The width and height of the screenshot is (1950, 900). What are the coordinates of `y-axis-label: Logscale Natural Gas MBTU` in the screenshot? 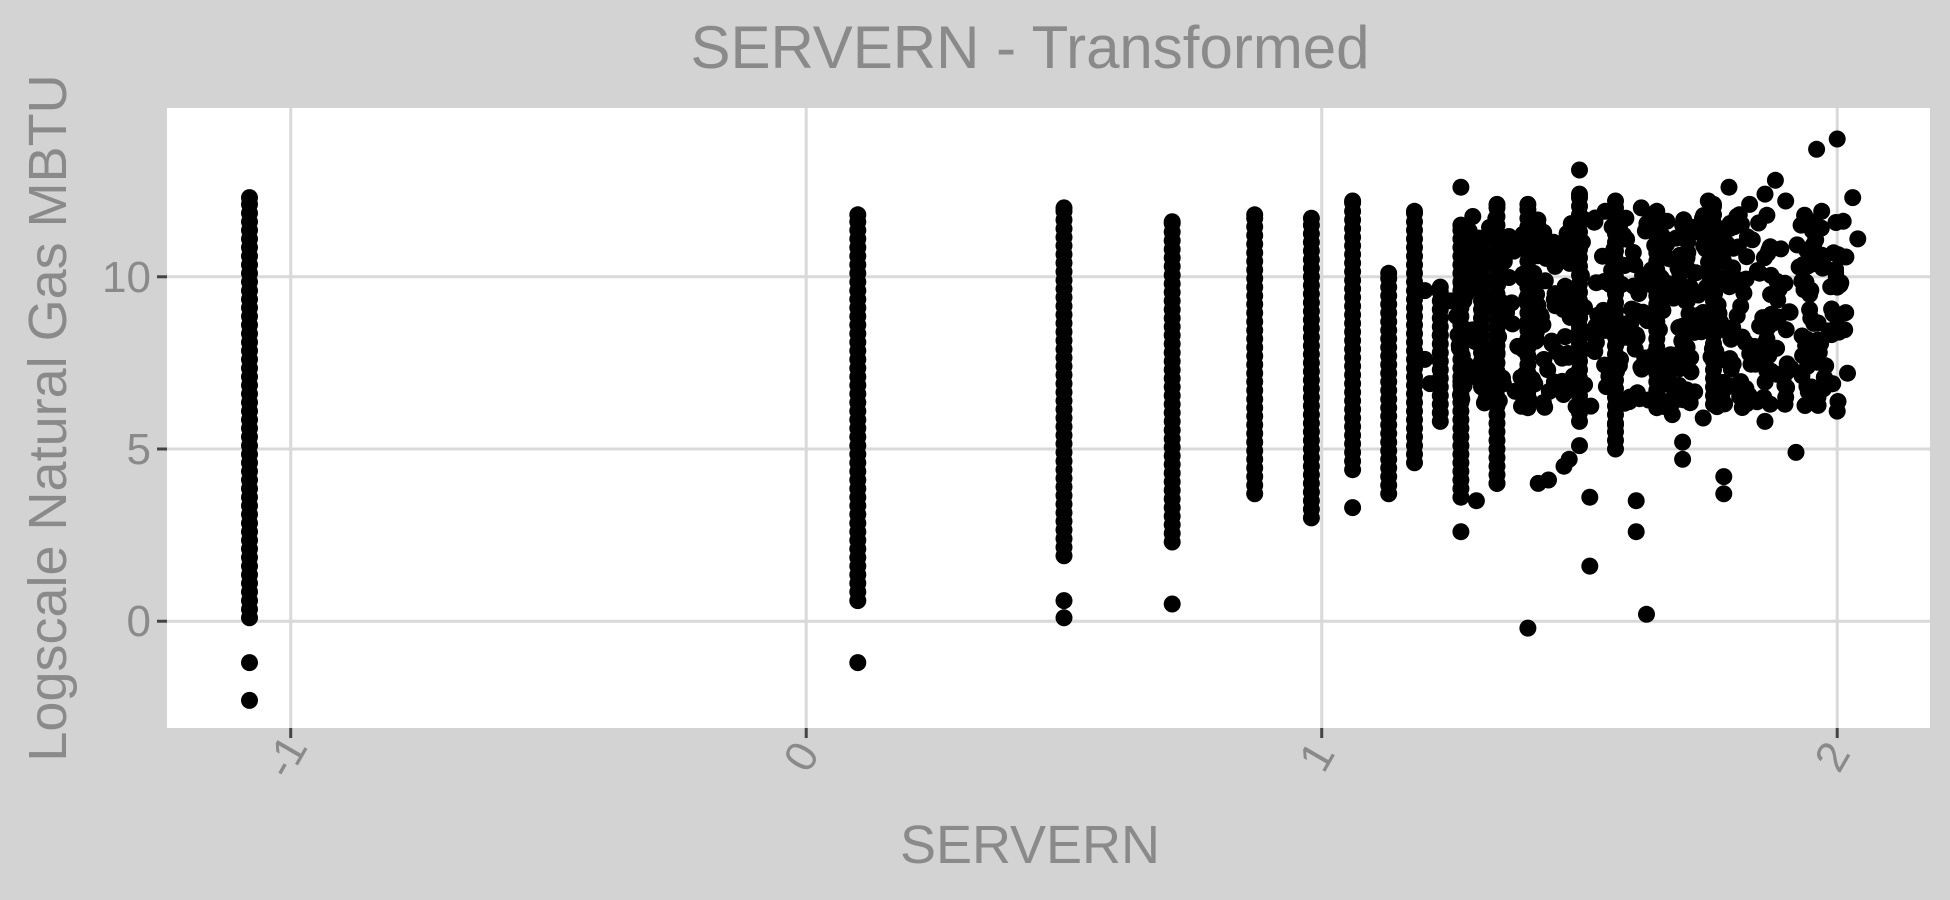 It's located at (48, 417).